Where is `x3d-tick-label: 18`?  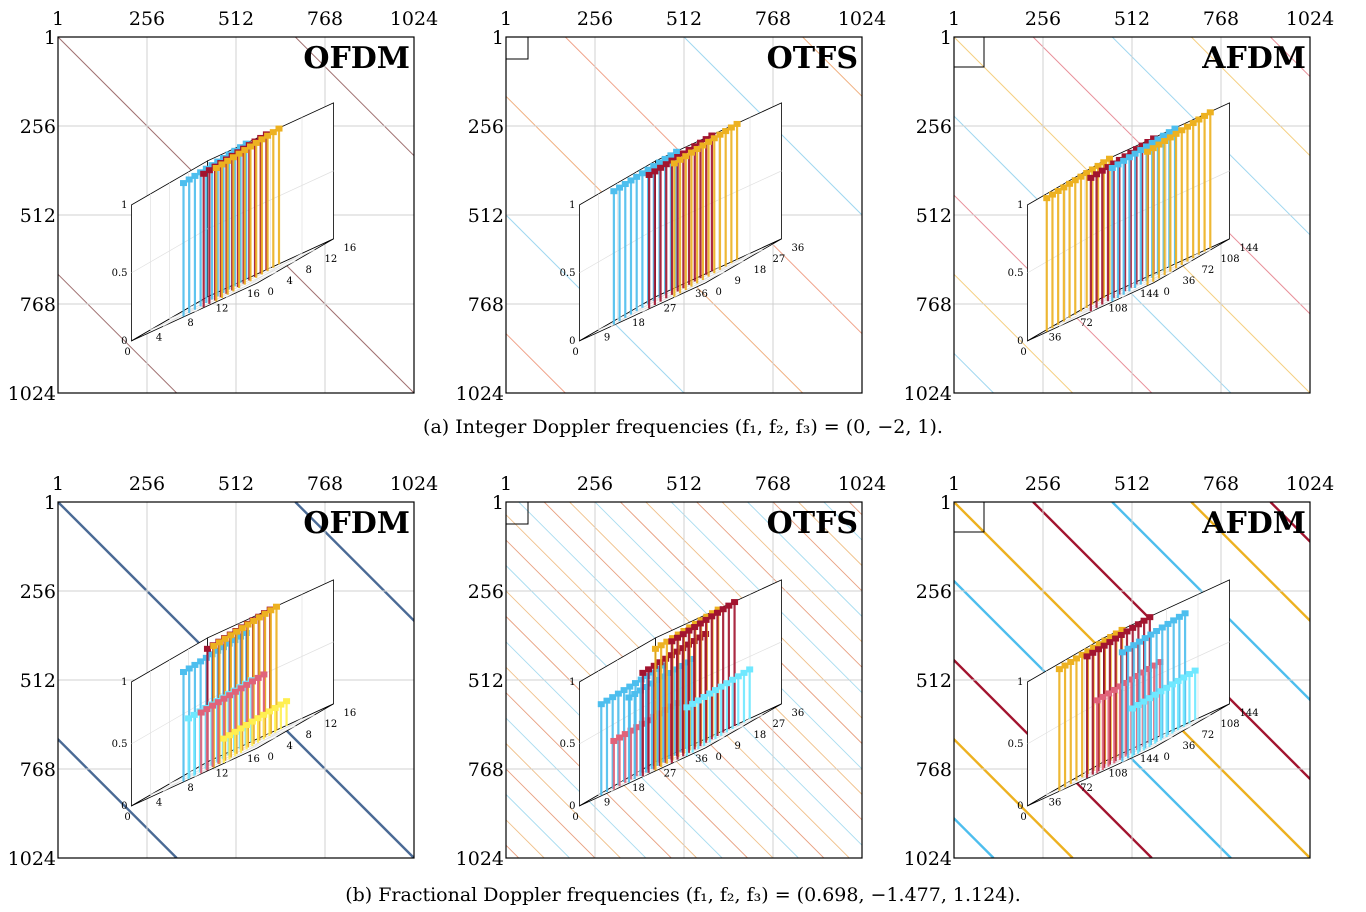 x3d-tick-label: 18 is located at coordinates (638, 323).